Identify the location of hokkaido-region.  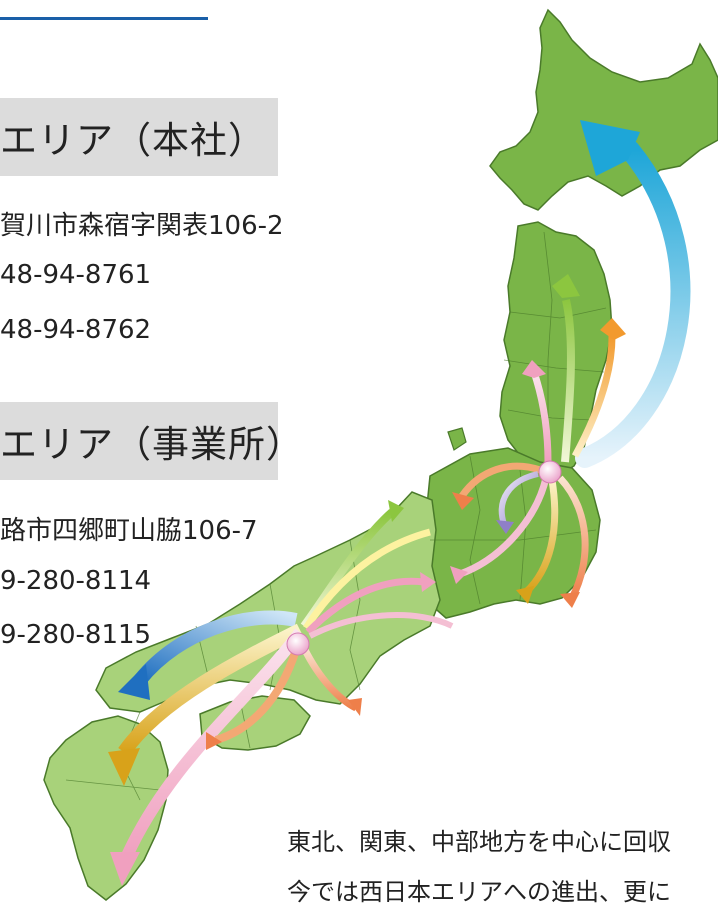
(603, 109).